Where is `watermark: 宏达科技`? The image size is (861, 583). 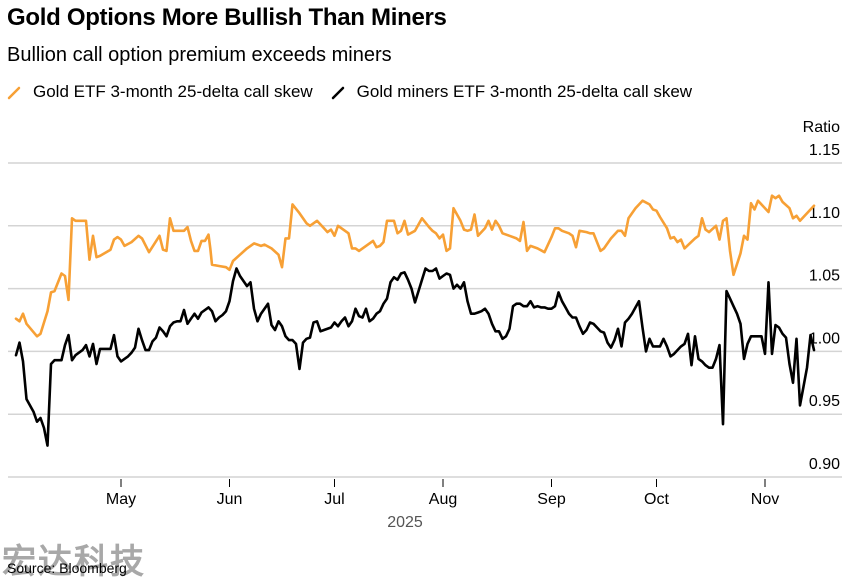 watermark: 宏达科技 is located at coordinates (74, 562).